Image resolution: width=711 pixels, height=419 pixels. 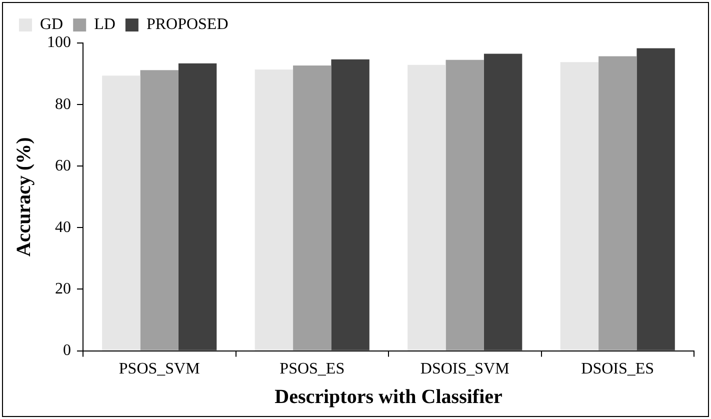 I want to click on y-tick-label: 100, so click(x=59, y=43).